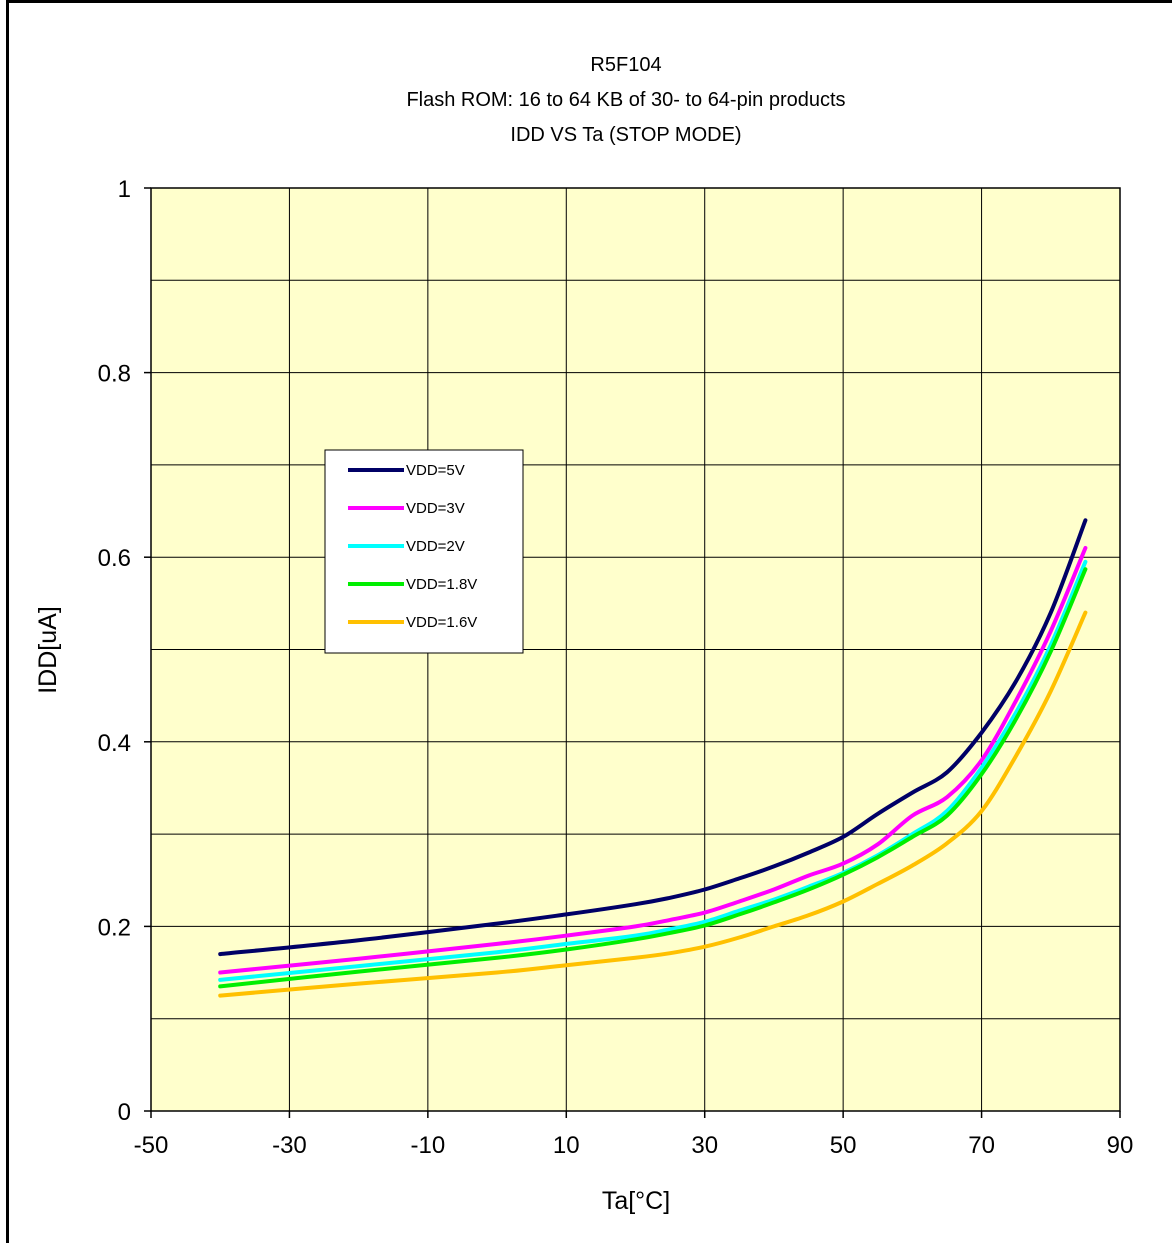  Describe the element at coordinates (124, 1112) in the screenshot. I see `y-tick-label-0: 0` at that location.